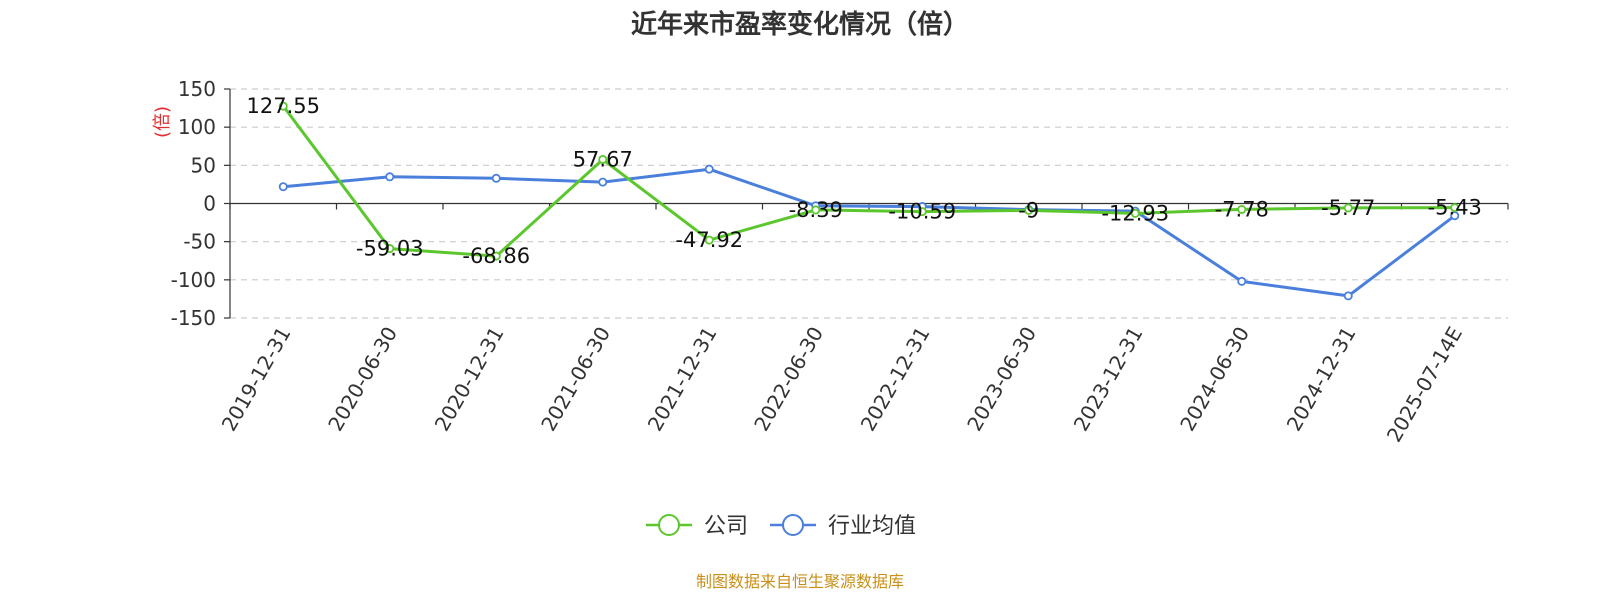 Image resolution: width=1600 pixels, height=600 pixels. Describe the element at coordinates (197, 89) in the screenshot. I see `y-tick-label: 150` at that location.